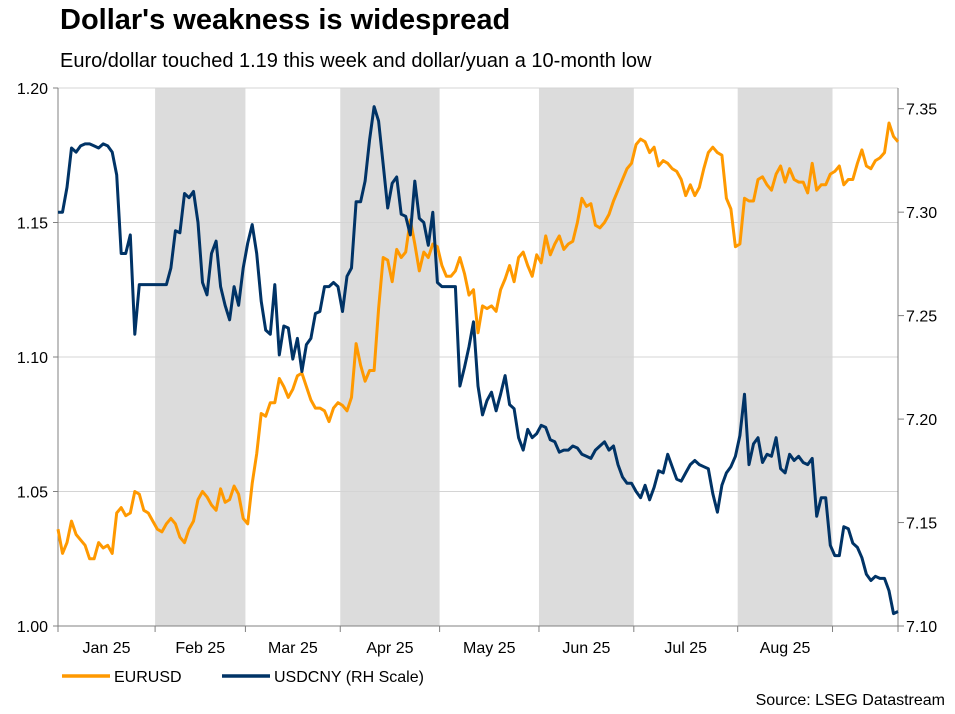 This screenshot has height=714, width=955. I want to click on x-tick-label: Jul 25, so click(685, 648).